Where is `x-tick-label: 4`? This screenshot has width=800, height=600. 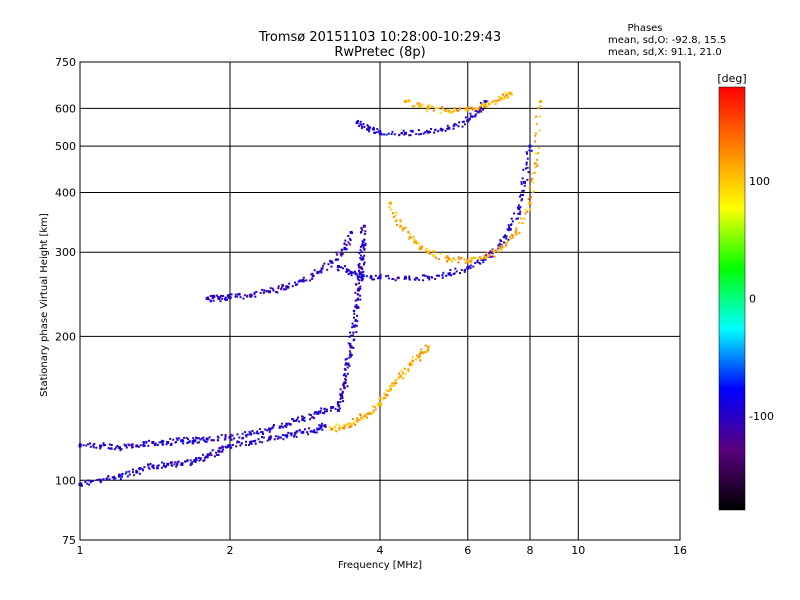
x-tick-label: 4 is located at coordinates (380, 550).